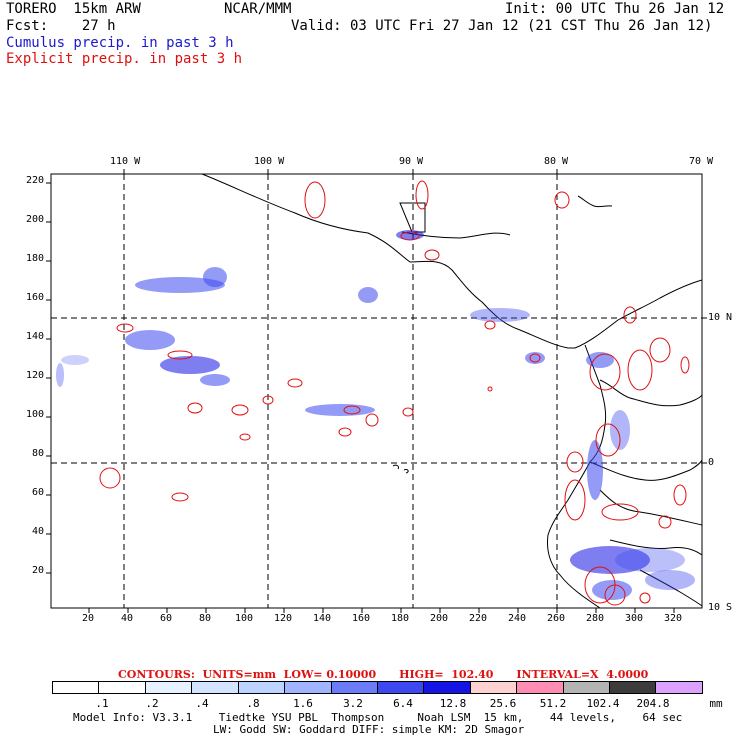 The image size is (740, 740). What do you see at coordinates (88, 618) in the screenshot?
I see `grid-x-label: 20` at bounding box center [88, 618].